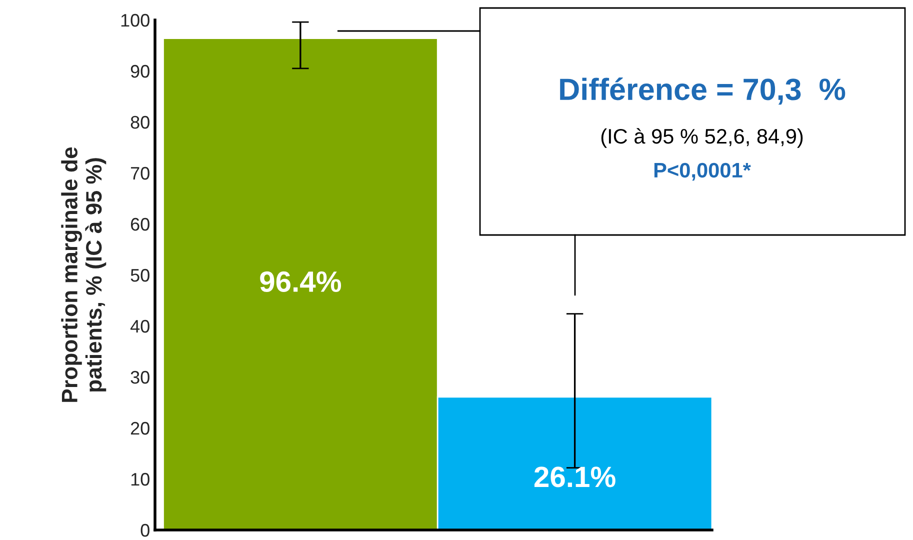 The height and width of the screenshot is (540, 913). I want to click on annotation: (IC à 95 % 52,6, 84,9), so click(702, 138).